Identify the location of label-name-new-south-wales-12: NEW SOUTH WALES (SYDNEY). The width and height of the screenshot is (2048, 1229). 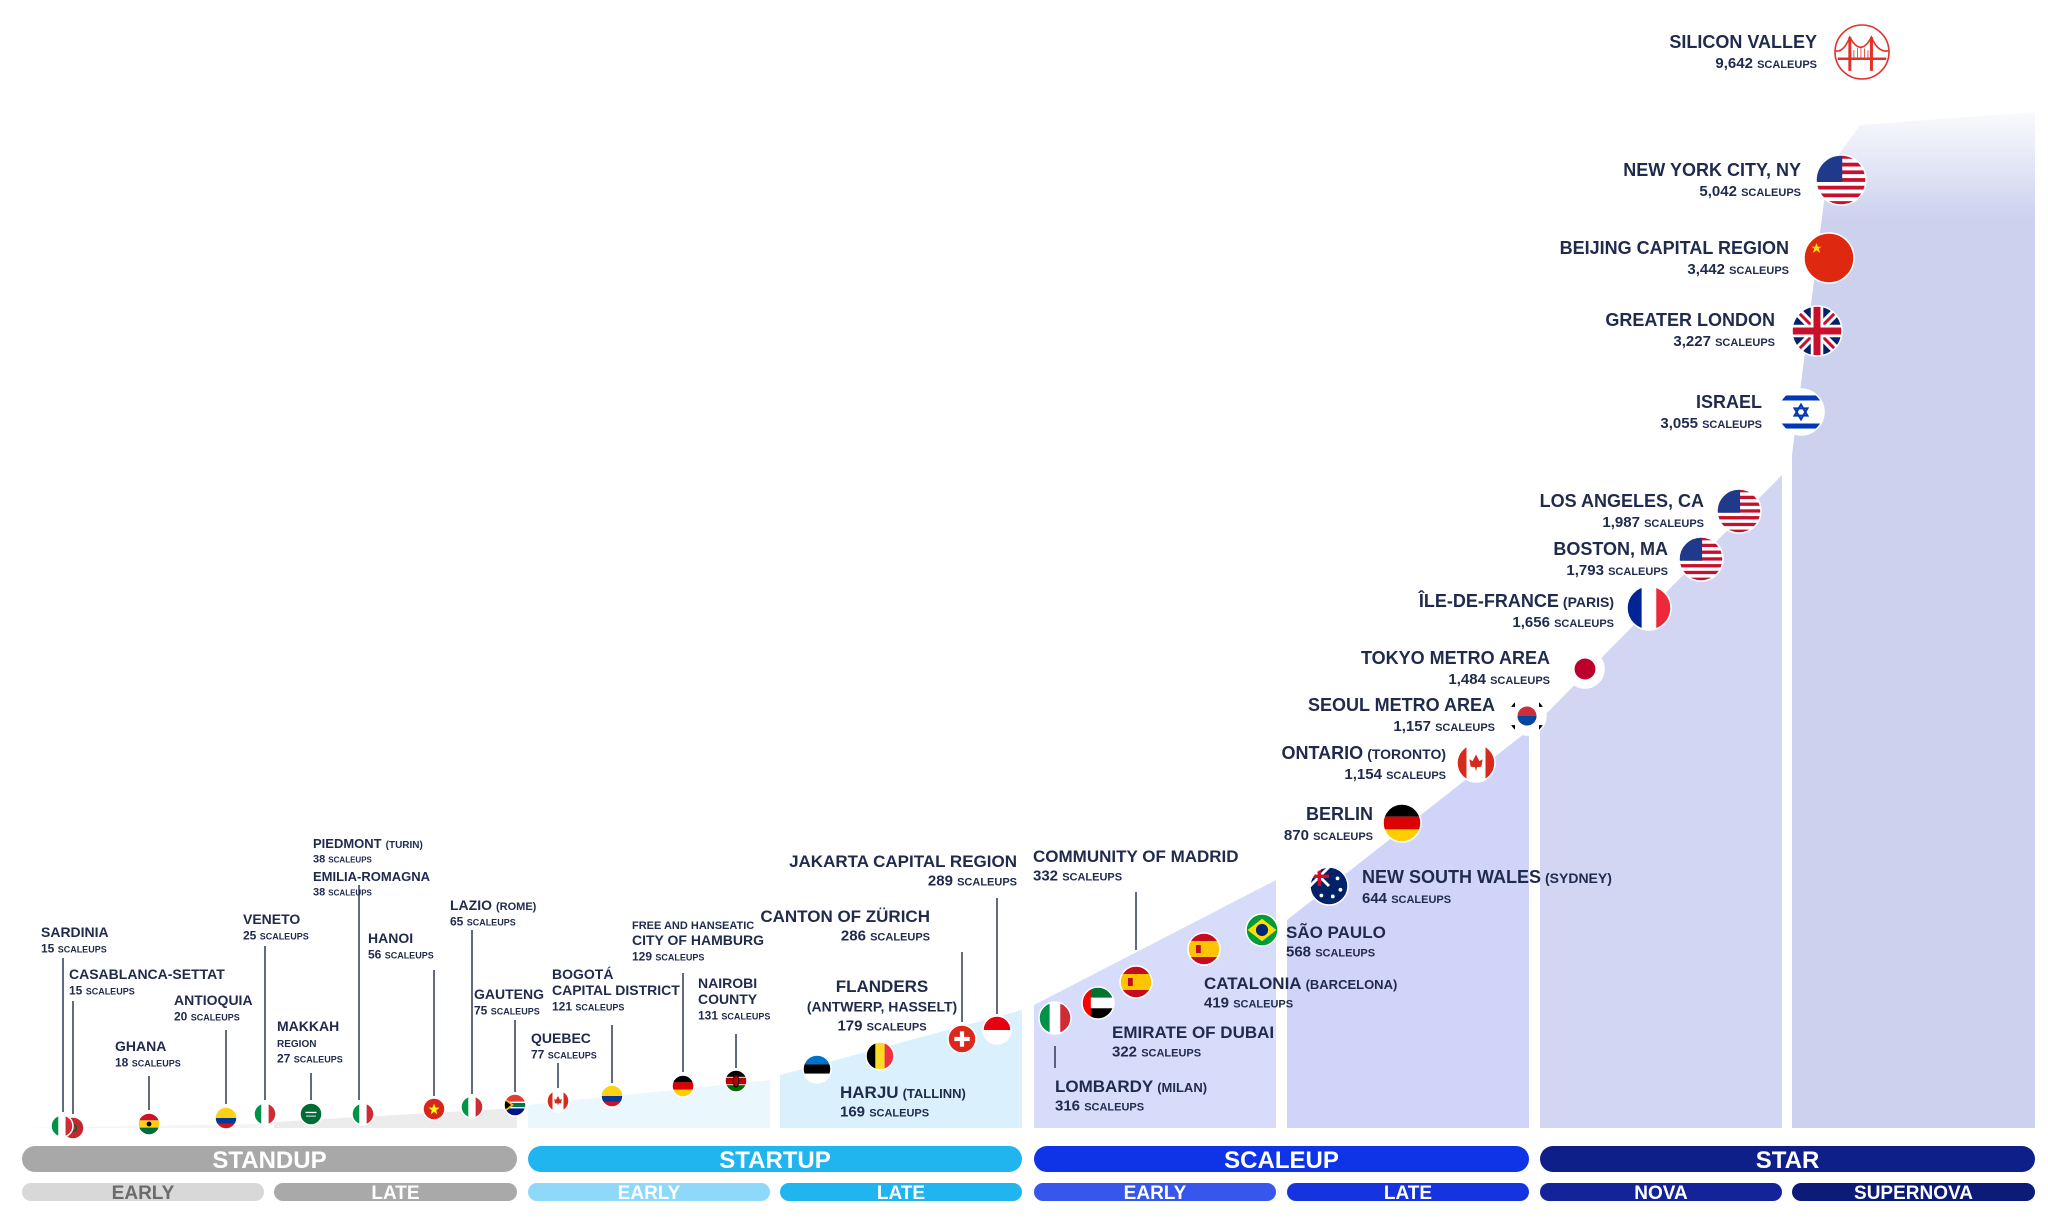
(1487, 877).